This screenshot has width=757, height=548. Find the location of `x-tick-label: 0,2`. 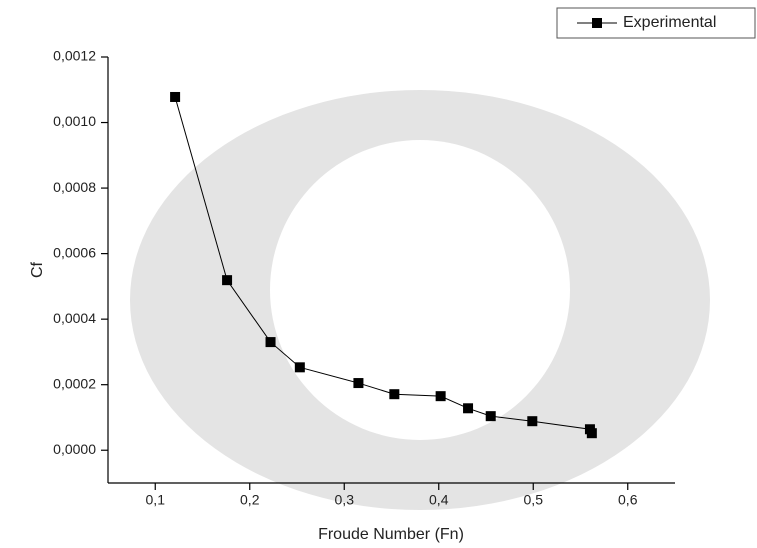

x-tick-label: 0,2 is located at coordinates (250, 500).